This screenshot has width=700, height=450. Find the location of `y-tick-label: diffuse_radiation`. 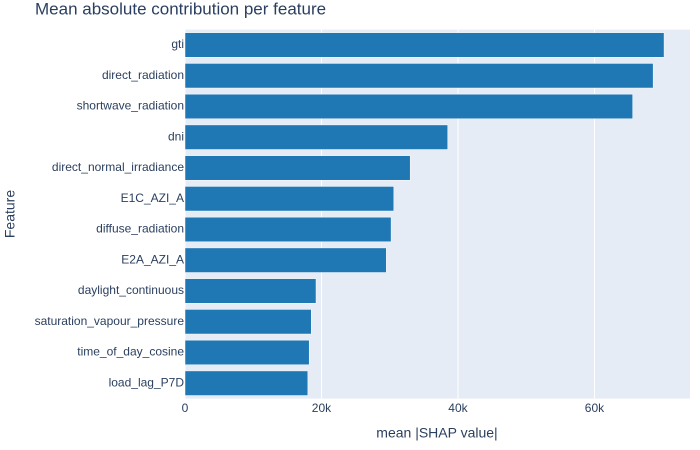

y-tick-label: diffuse_radiation is located at coordinates (140, 229).